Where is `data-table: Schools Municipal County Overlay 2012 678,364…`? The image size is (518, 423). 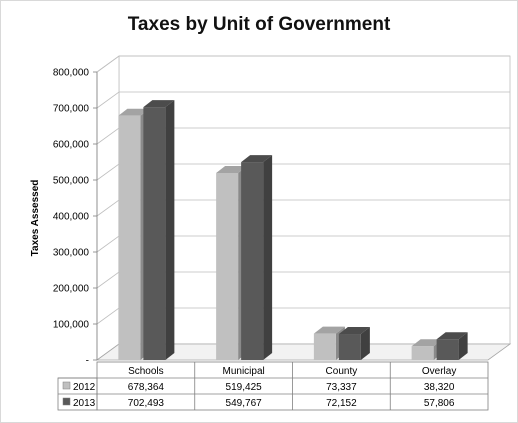
data-table: Schools Municipal County Overlay 2012 678,364… is located at coordinates (273, 386).